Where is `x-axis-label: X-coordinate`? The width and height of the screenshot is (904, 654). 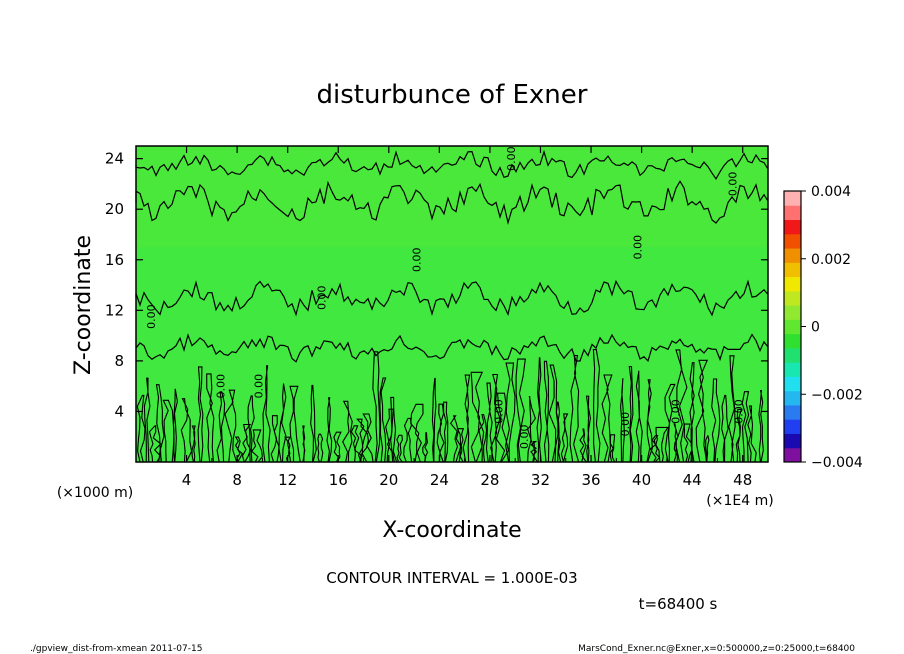 x-axis-label: X-coordinate is located at coordinates (451, 530).